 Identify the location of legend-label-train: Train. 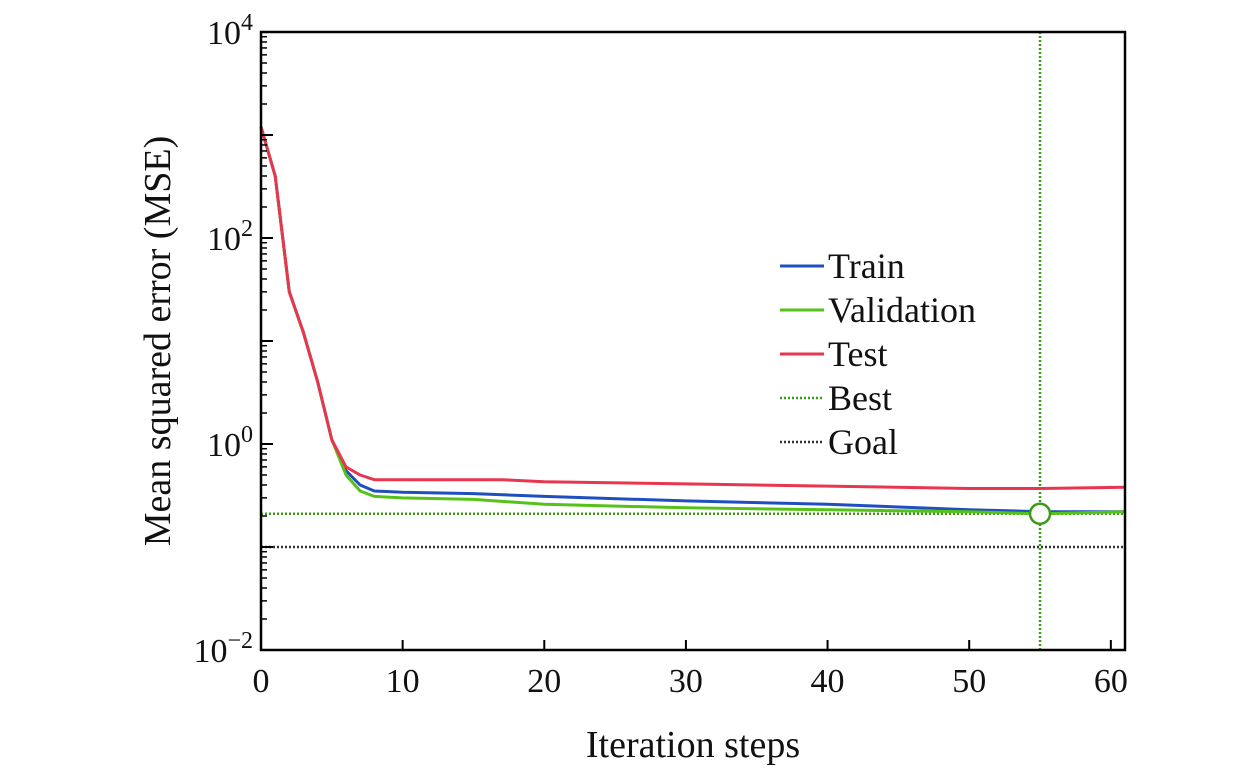
(866, 266).